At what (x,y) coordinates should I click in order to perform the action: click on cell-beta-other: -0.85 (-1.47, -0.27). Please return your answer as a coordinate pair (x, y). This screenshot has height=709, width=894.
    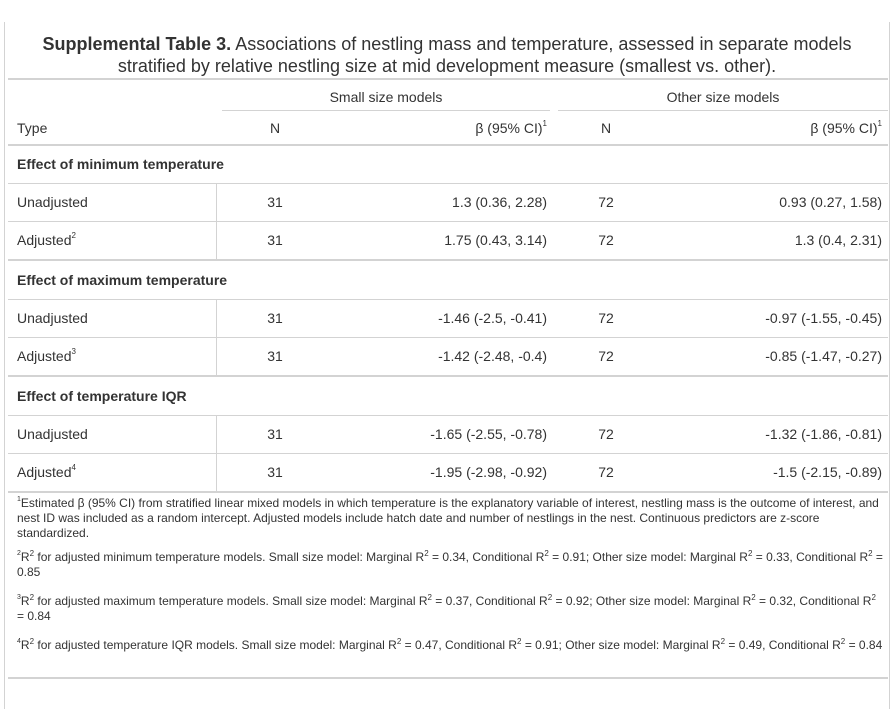
    Looking at the image, I should click on (823, 356).